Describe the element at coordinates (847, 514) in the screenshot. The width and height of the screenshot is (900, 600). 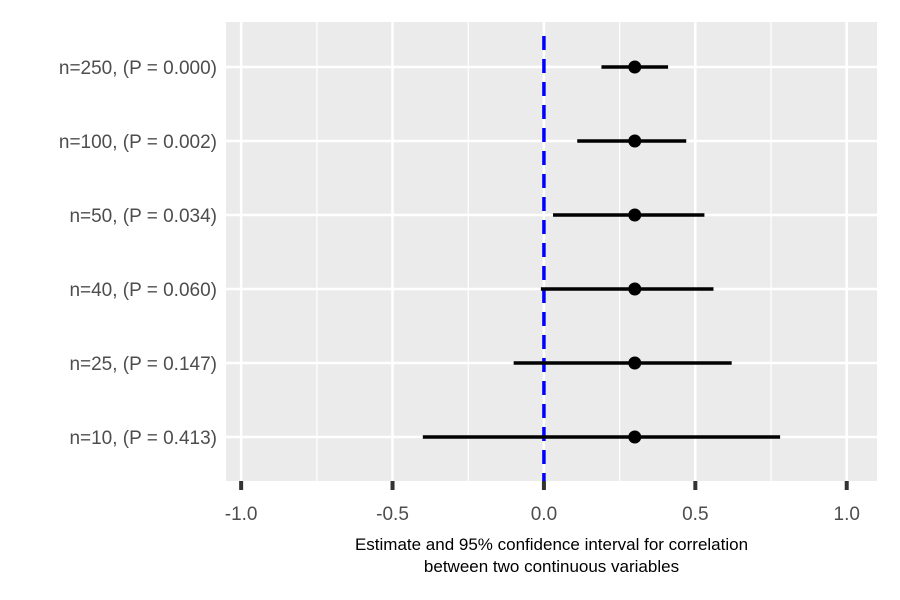
I see `x-tick-label: 1.0` at that location.